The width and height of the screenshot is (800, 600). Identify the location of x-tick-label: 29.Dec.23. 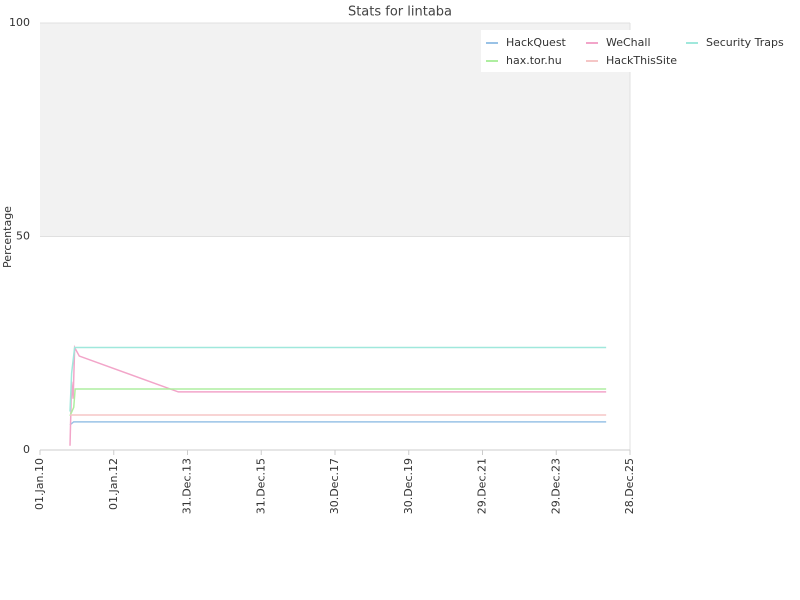
(555, 486).